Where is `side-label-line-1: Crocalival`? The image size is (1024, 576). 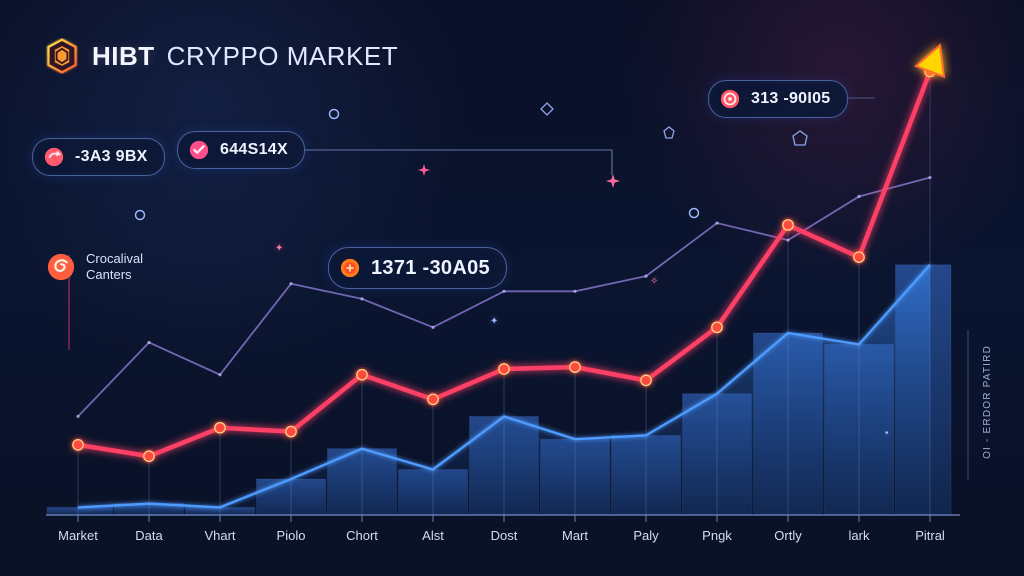
side-label-line-1: Crocalival is located at coordinates (115, 258).